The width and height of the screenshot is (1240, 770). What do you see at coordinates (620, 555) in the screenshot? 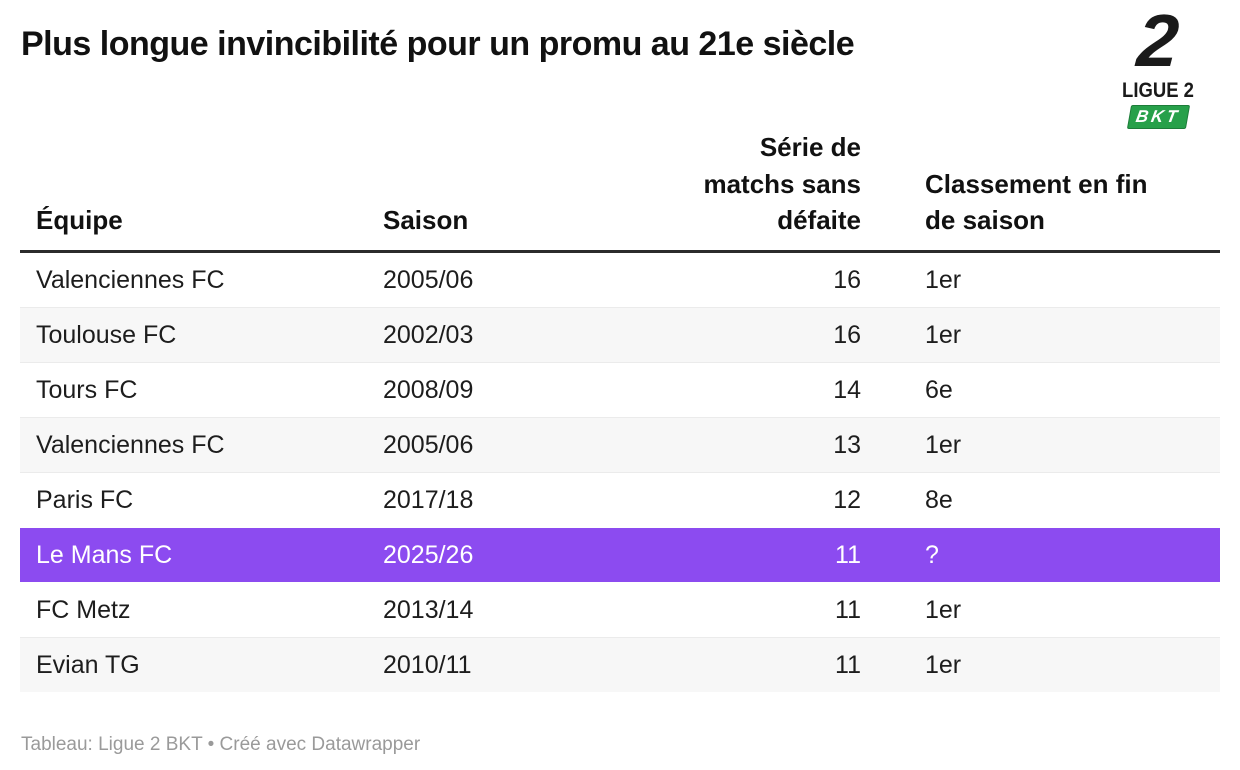
I see `table-row-highlighted: Le Mans FC 2025/26 11 ?` at bounding box center [620, 555].